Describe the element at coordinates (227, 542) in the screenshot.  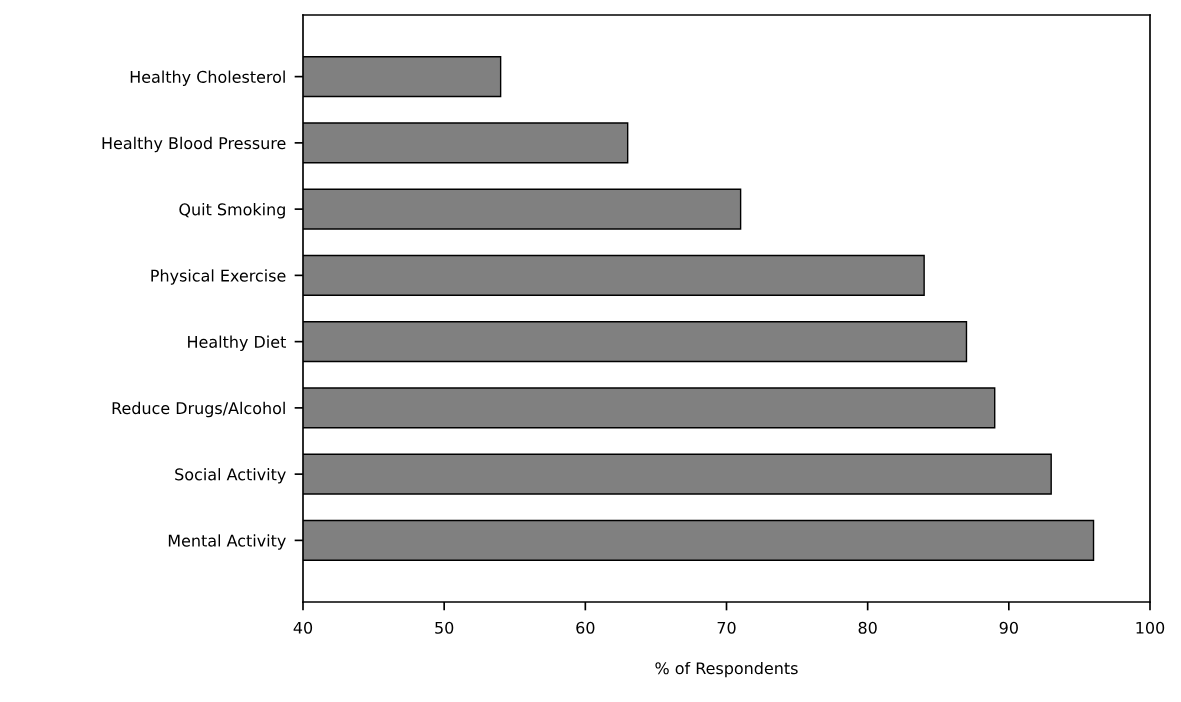
I see `y-tick-label: Mental Activity` at that location.